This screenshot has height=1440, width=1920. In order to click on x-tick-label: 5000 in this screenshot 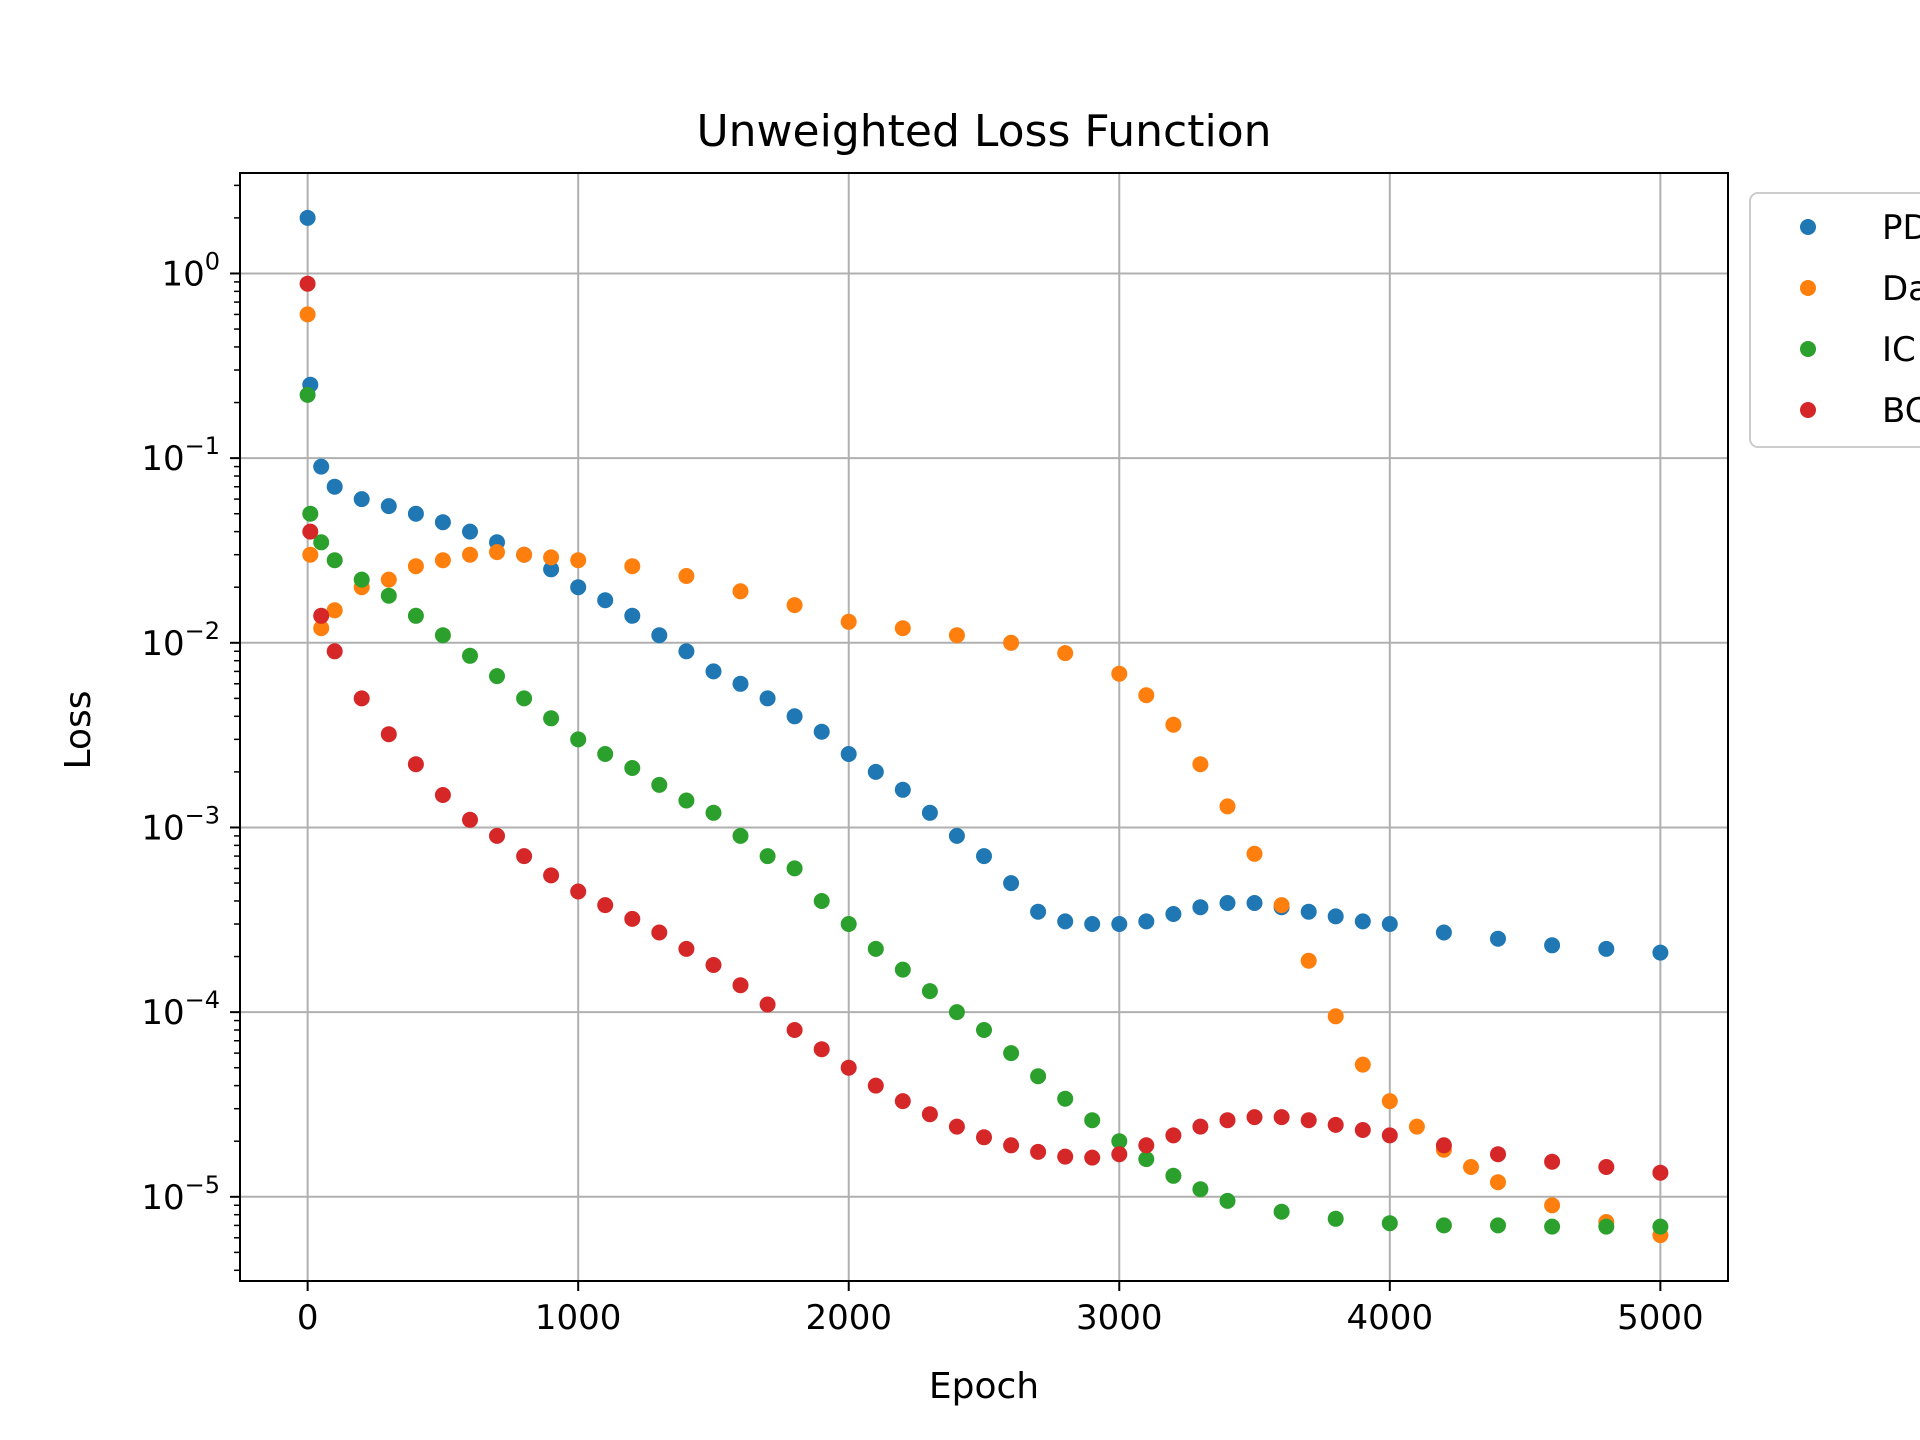, I will do `click(1660, 1318)`.